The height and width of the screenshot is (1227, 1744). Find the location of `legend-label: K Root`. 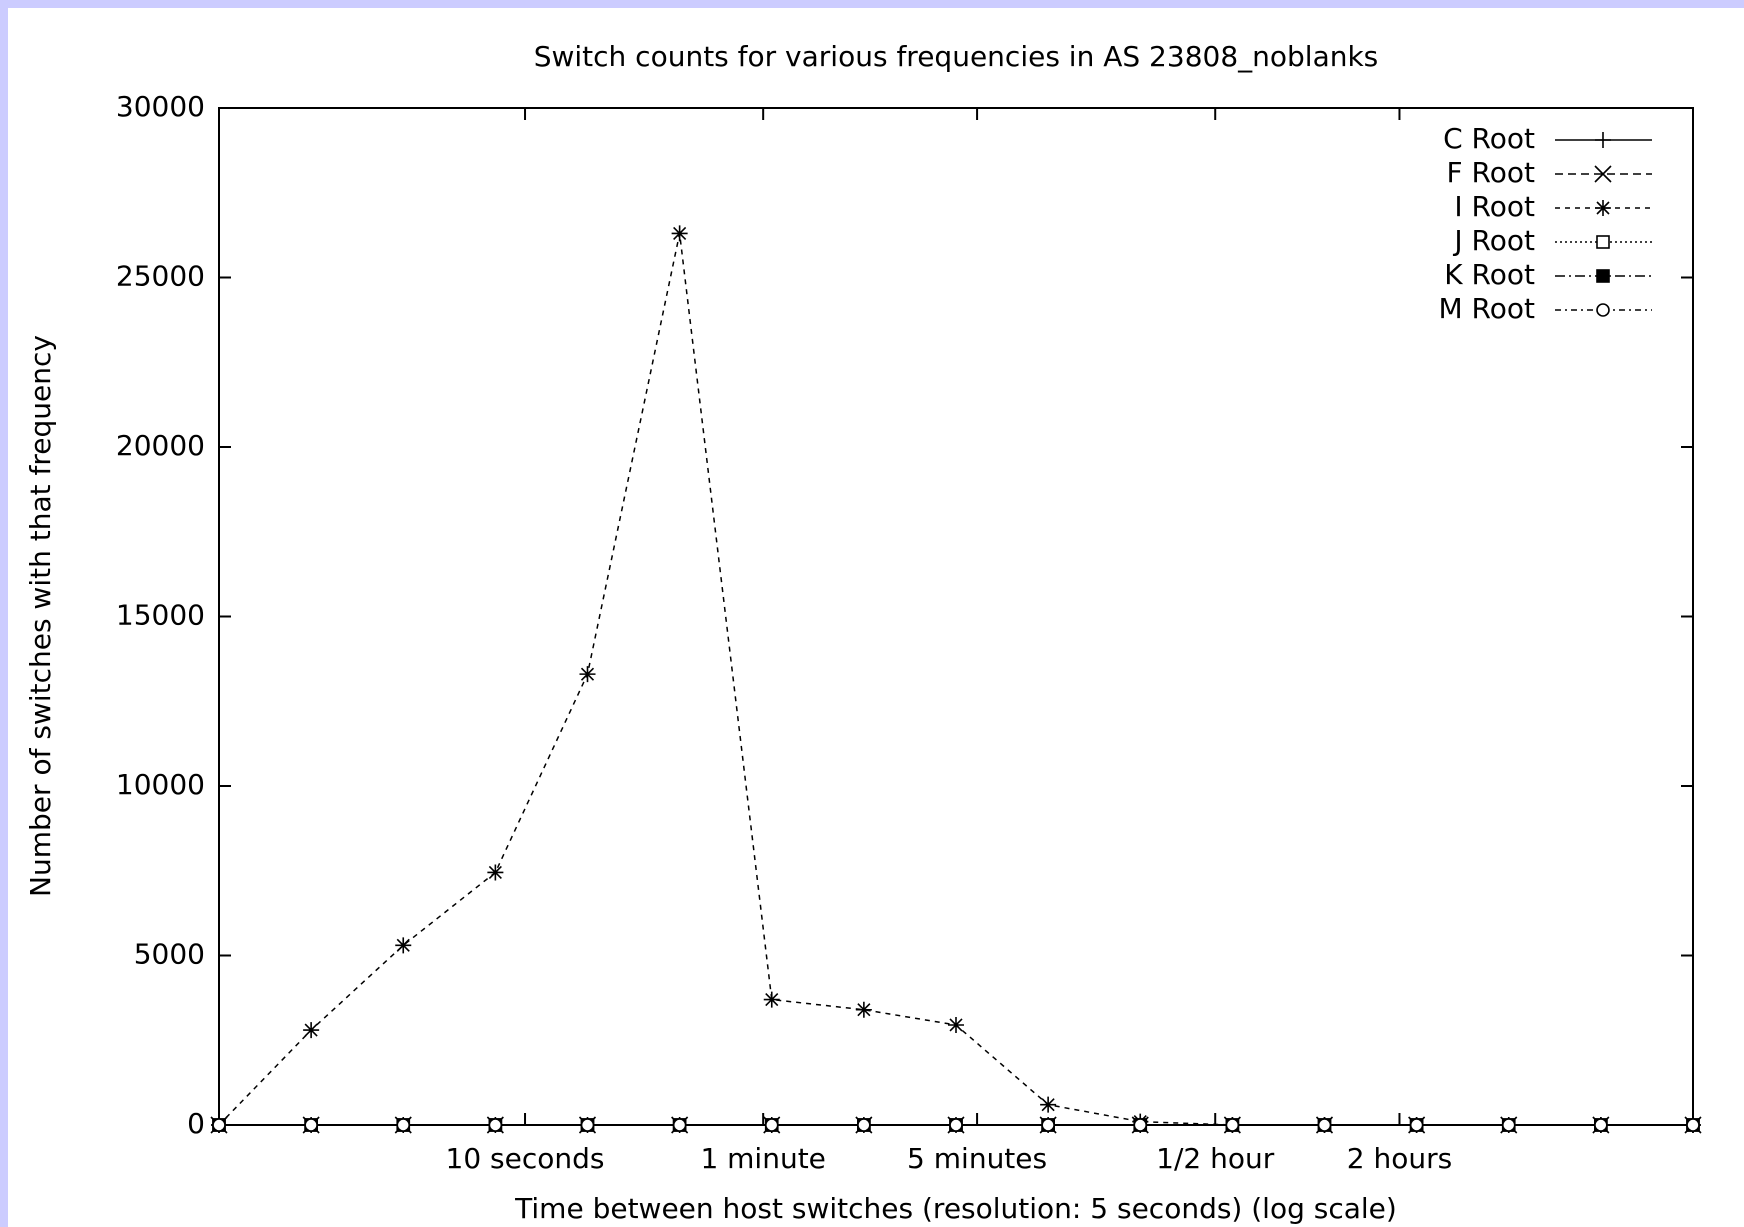

legend-label: K Root is located at coordinates (1489, 274).